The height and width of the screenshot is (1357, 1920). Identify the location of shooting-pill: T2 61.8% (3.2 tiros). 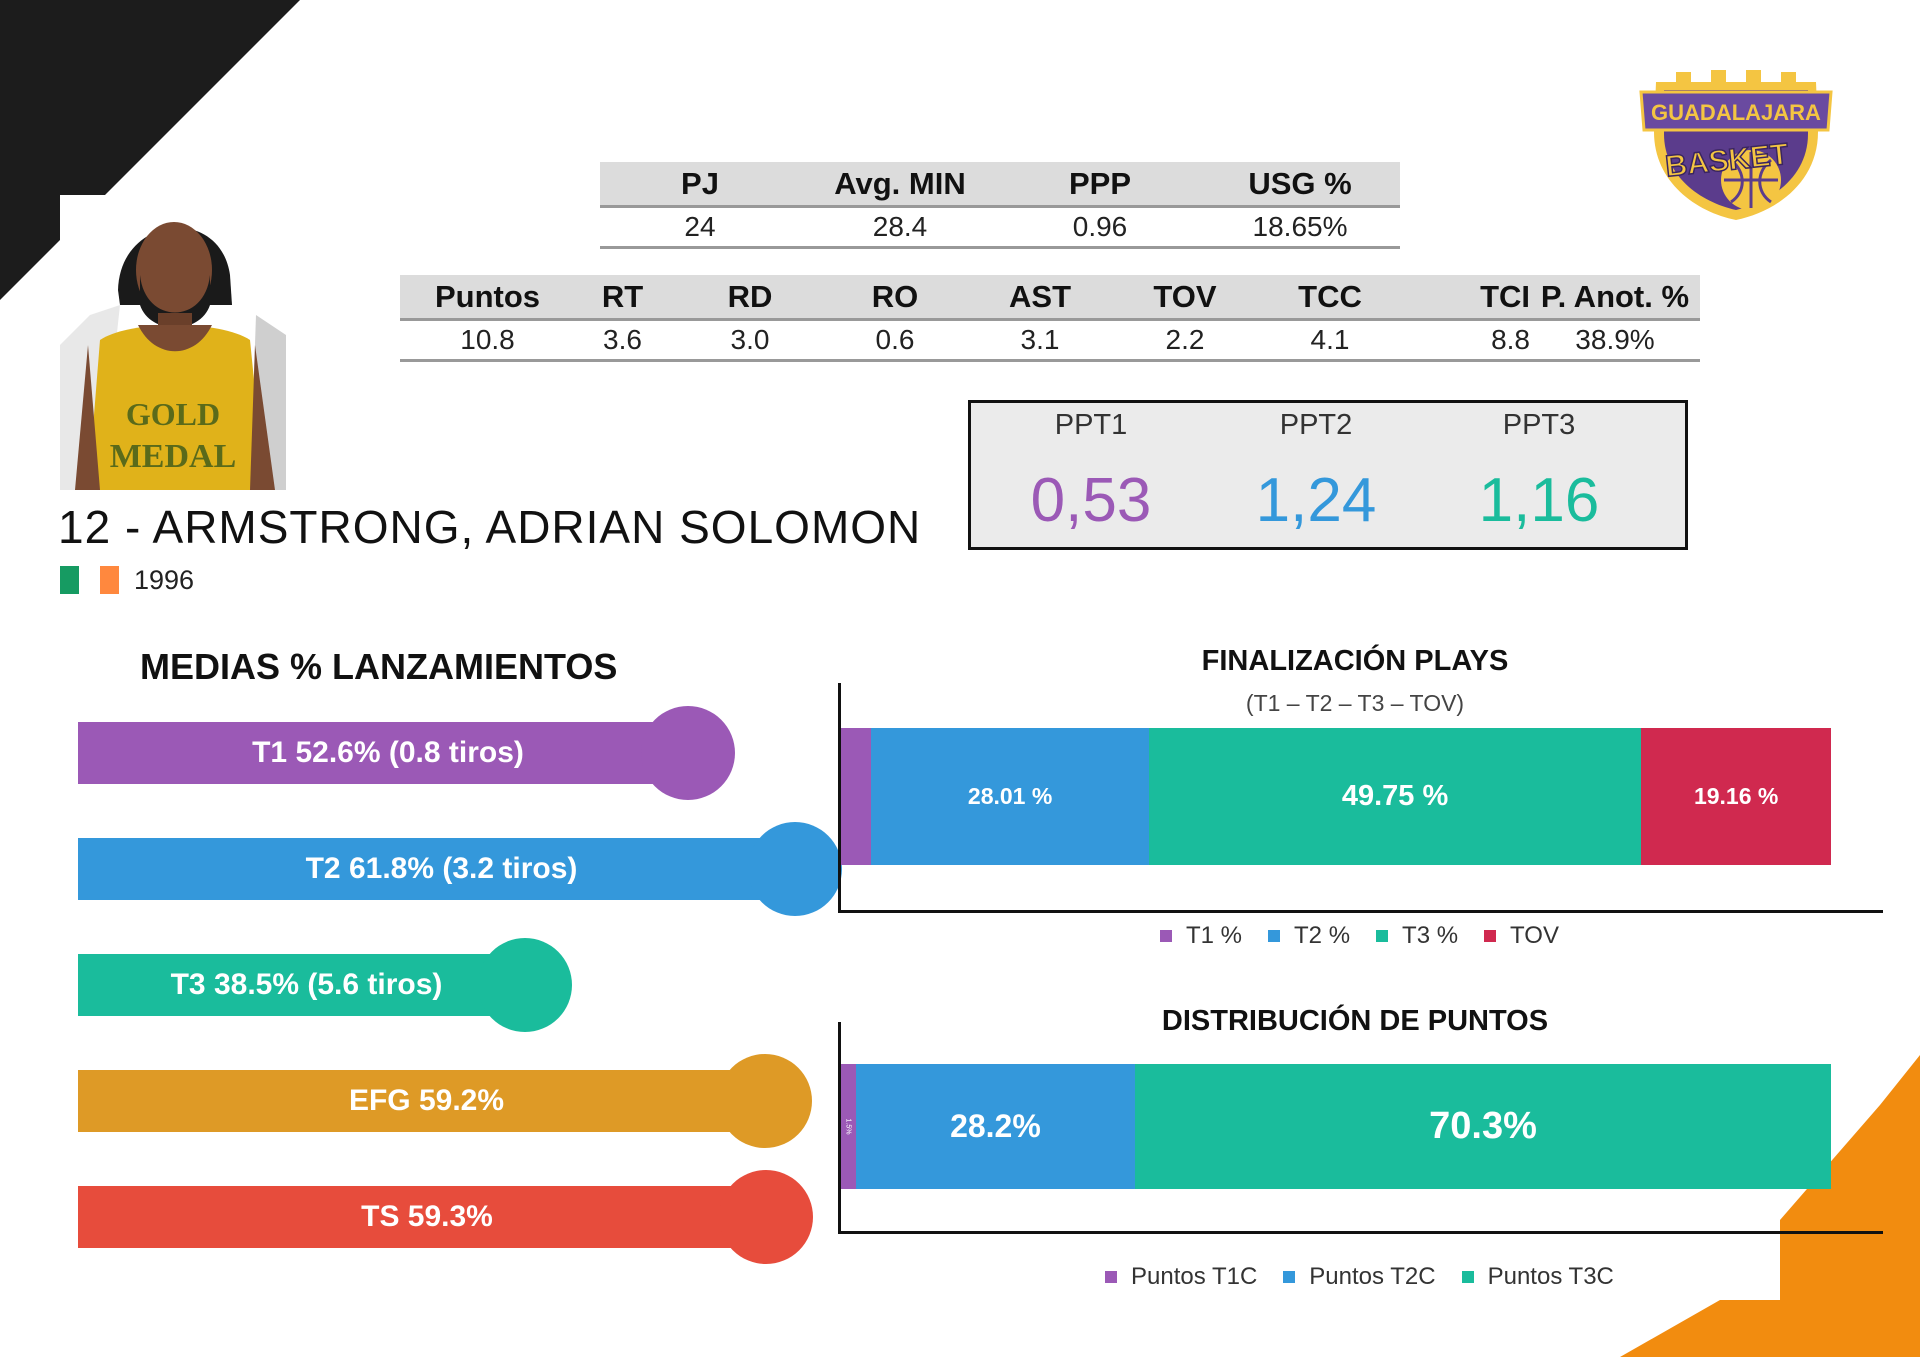
(460, 869).